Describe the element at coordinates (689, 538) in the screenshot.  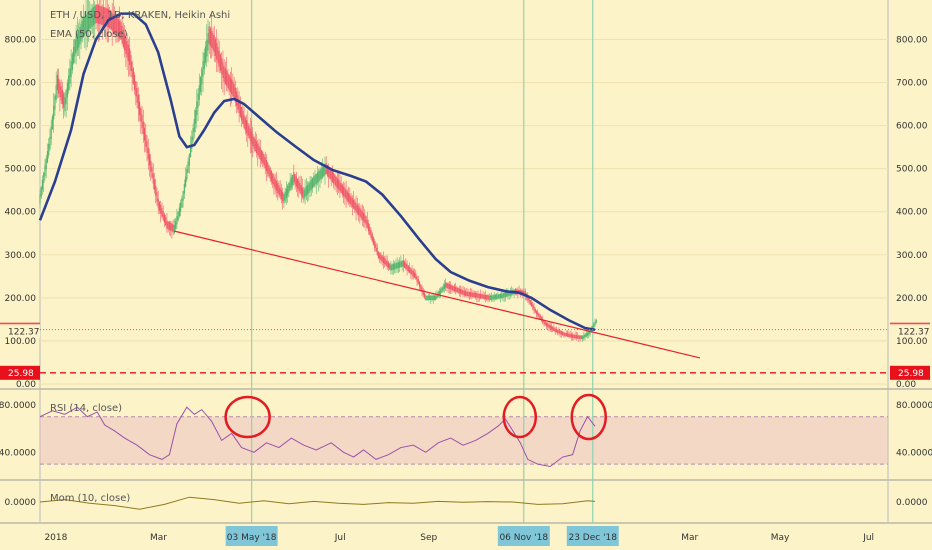
I see `x-axis-label: Mar` at that location.